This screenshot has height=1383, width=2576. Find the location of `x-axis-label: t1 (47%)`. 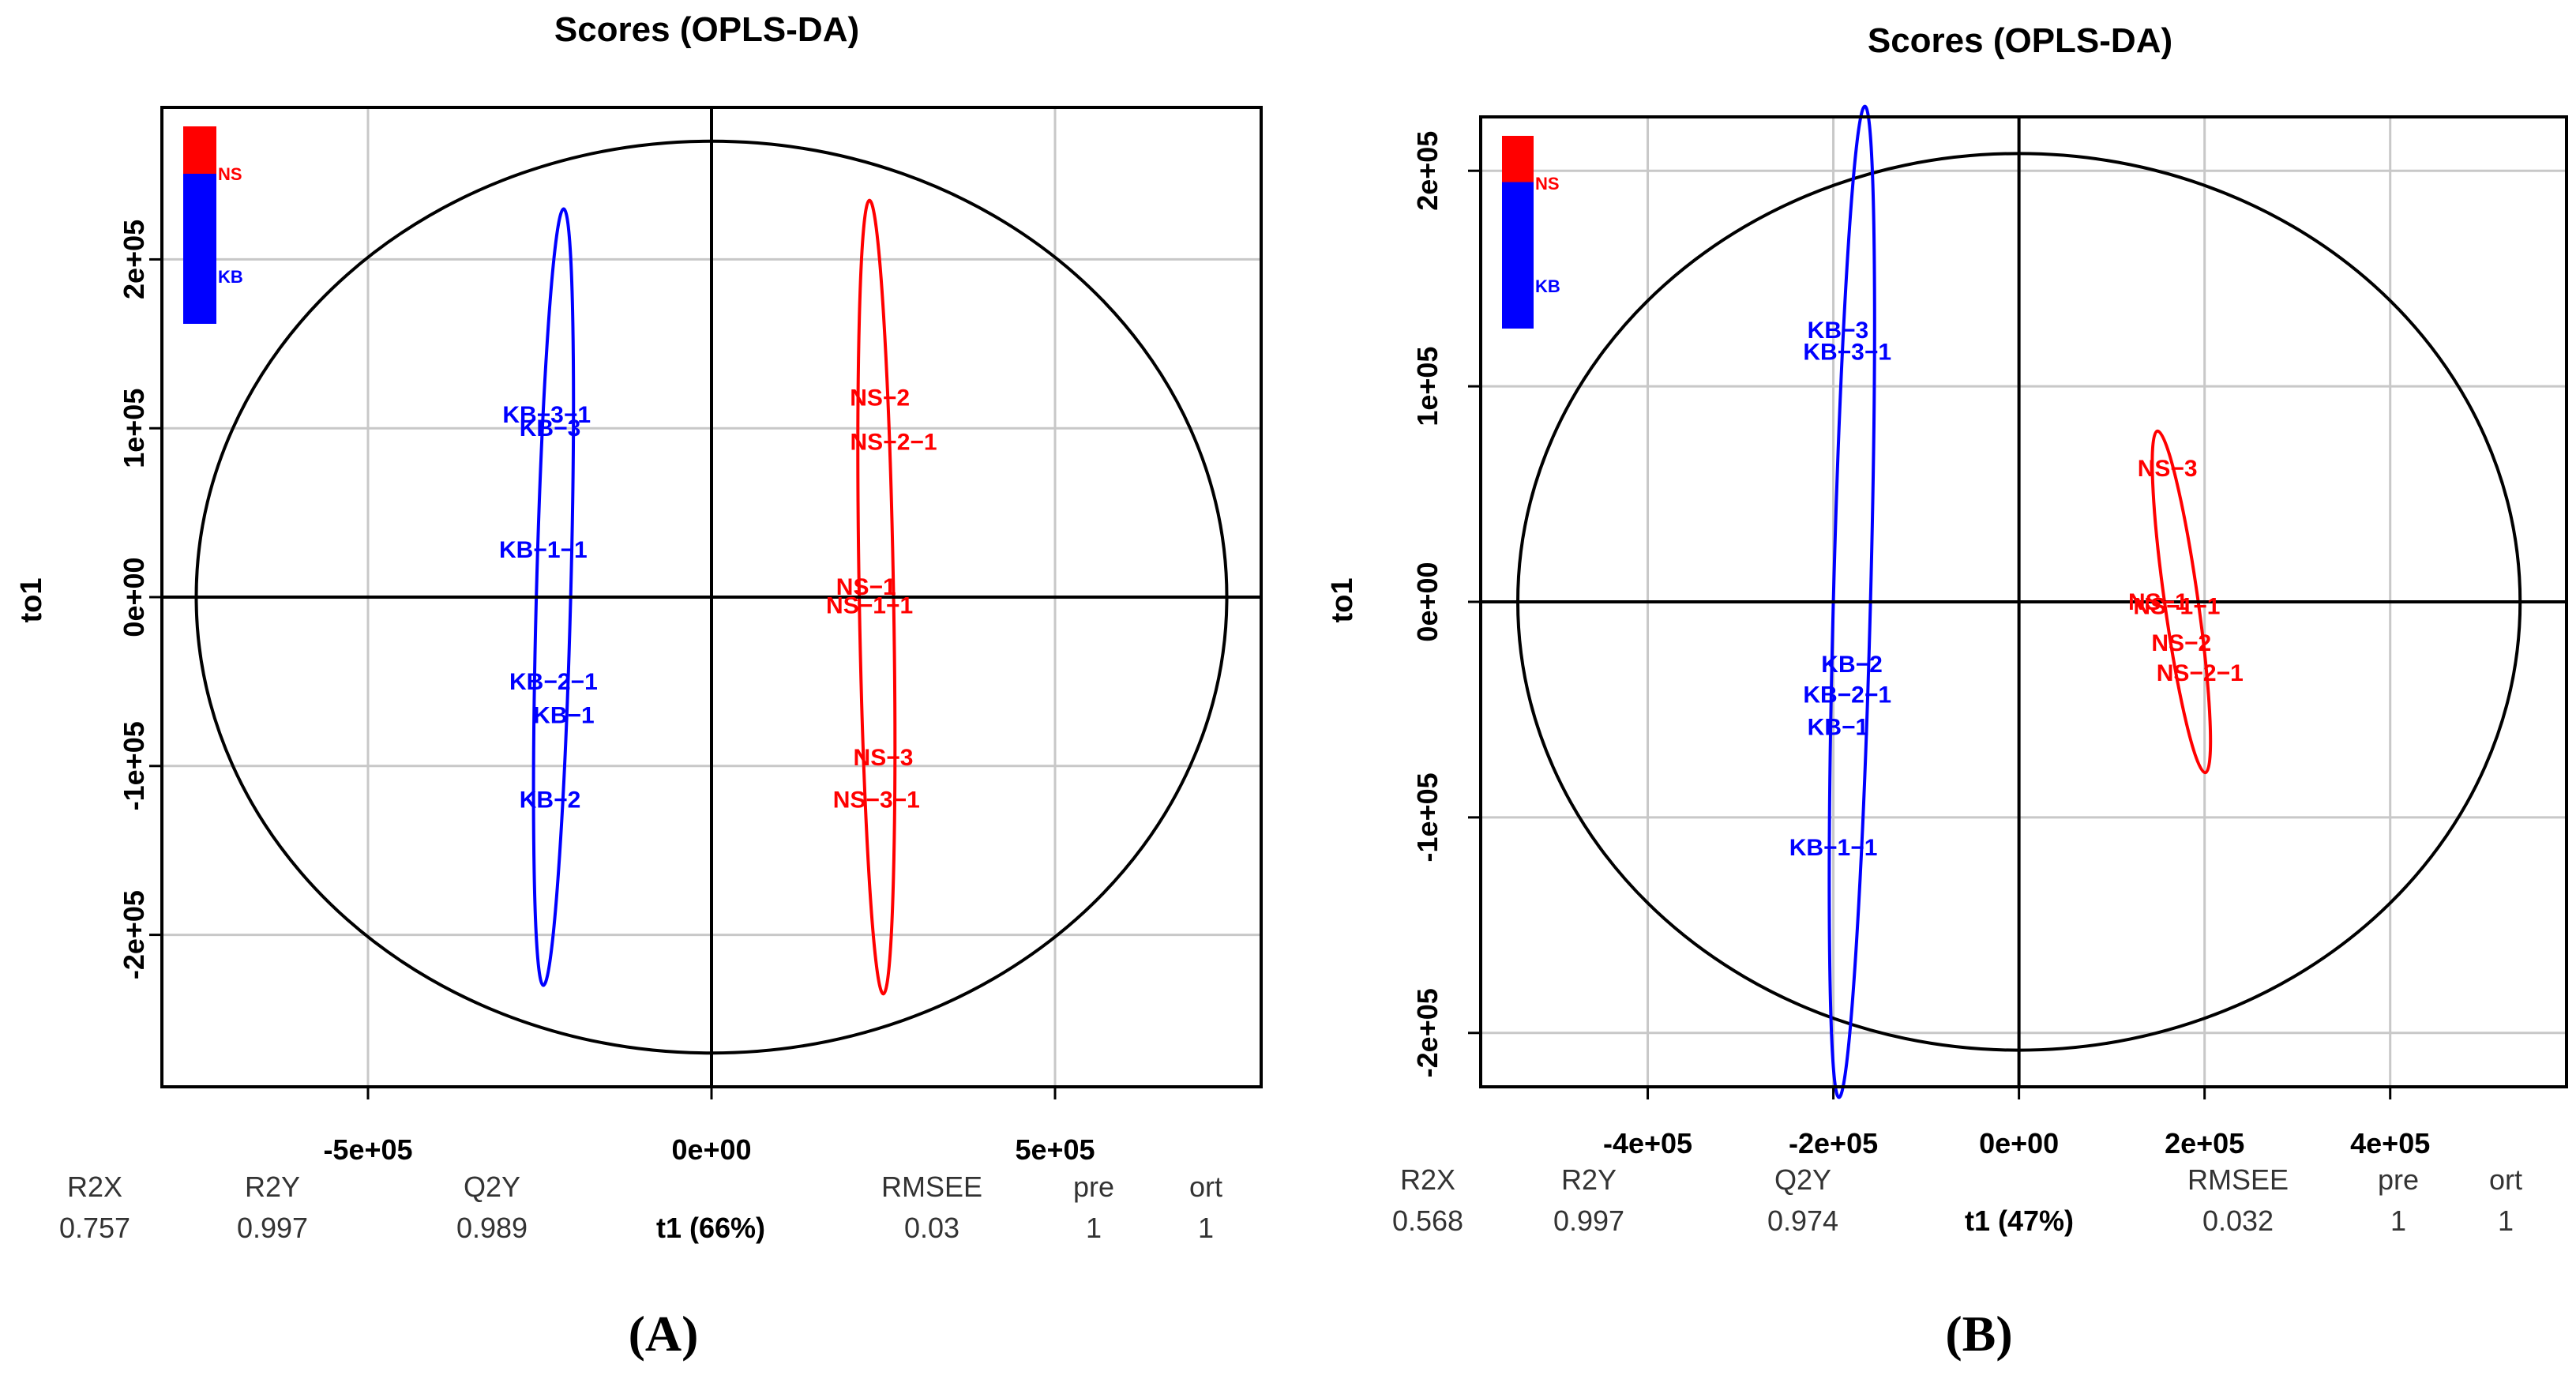

x-axis-label: t1 (47%) is located at coordinates (2019, 1220).